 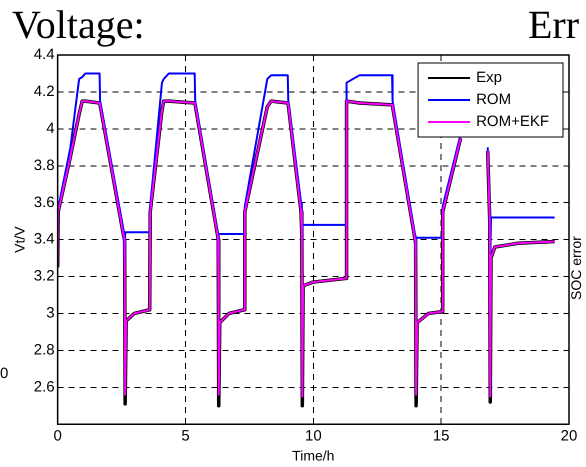 I want to click on x-tick-label: 20, so click(x=569, y=435).